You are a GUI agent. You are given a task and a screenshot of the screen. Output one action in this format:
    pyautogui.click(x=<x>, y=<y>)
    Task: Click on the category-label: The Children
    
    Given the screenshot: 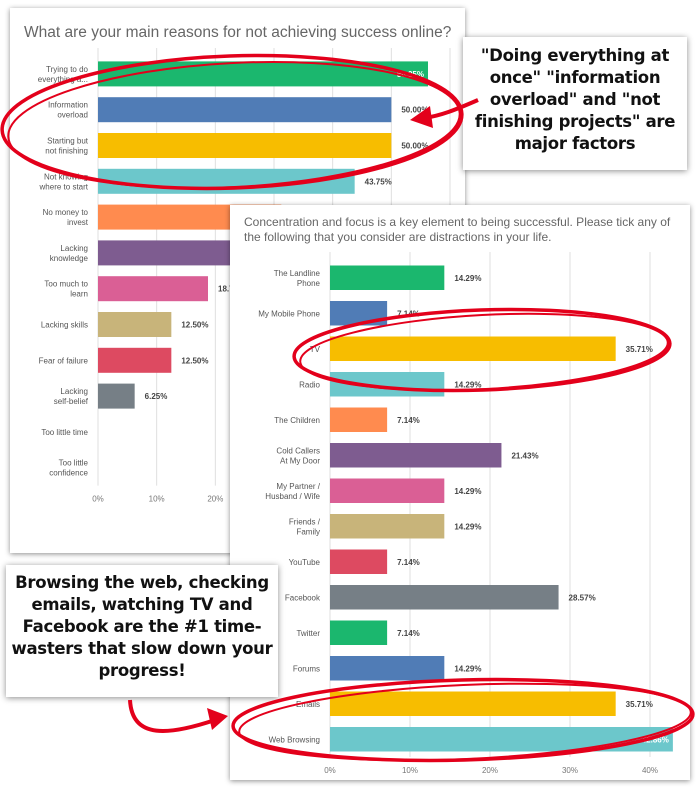 What is the action you would take?
    pyautogui.click(x=297, y=420)
    